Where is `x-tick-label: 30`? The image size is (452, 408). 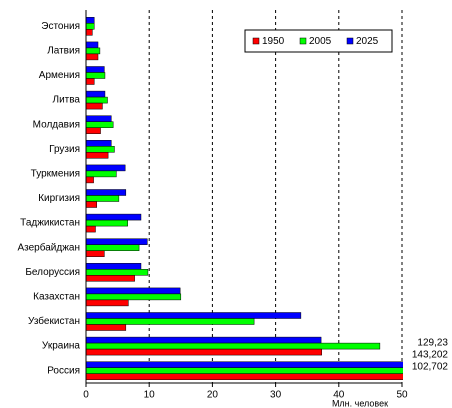
x-tick-label: 30 is located at coordinates (276, 395).